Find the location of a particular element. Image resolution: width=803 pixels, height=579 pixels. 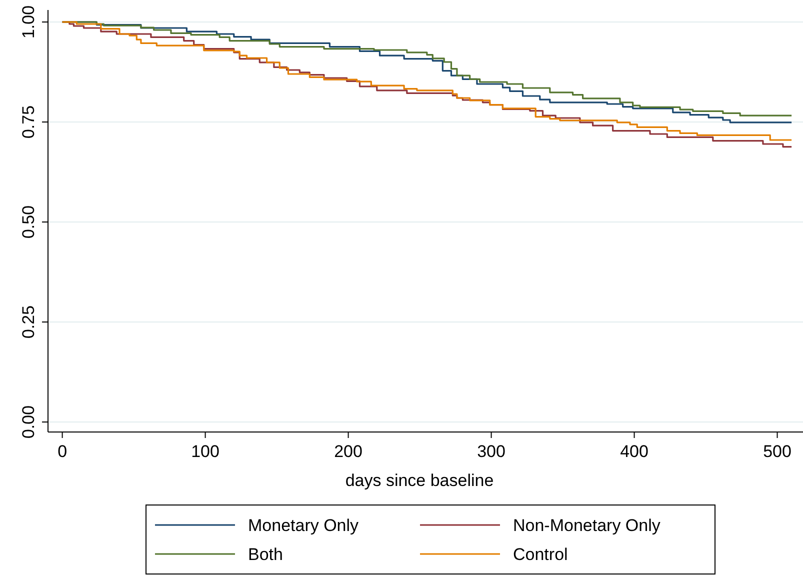

x-tick-label: 100 is located at coordinates (205, 451).